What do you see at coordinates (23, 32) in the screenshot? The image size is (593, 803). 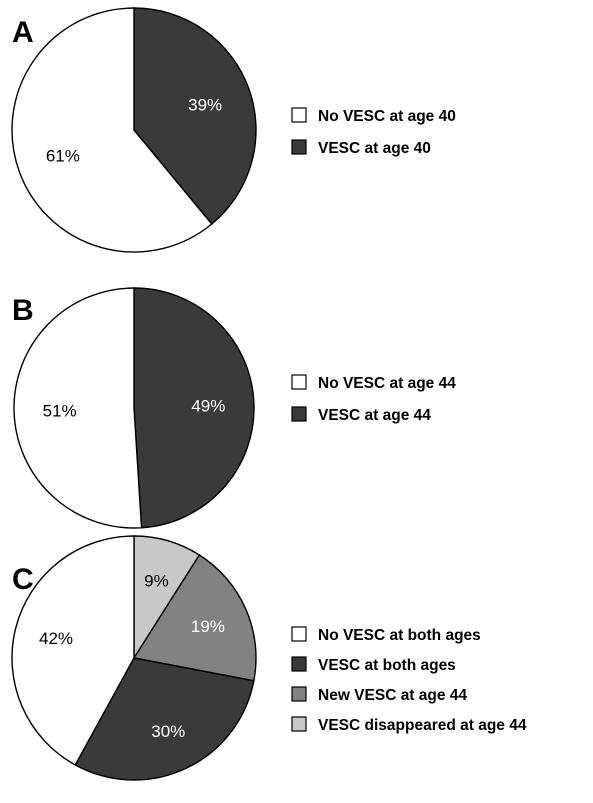 I see `panel-letter: A` at bounding box center [23, 32].